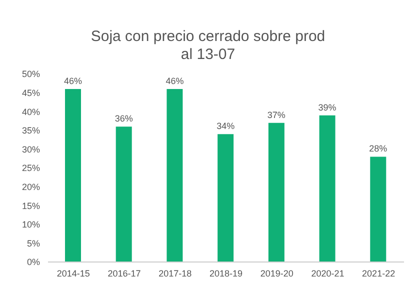  I want to click on data-label: 37%, so click(276, 115).